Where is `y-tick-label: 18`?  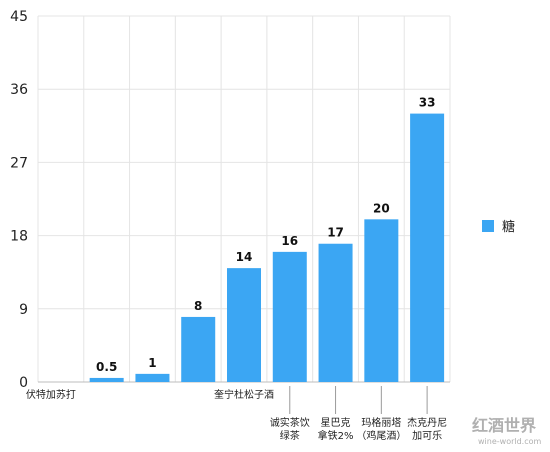 y-tick-label: 18 is located at coordinates (19, 237).